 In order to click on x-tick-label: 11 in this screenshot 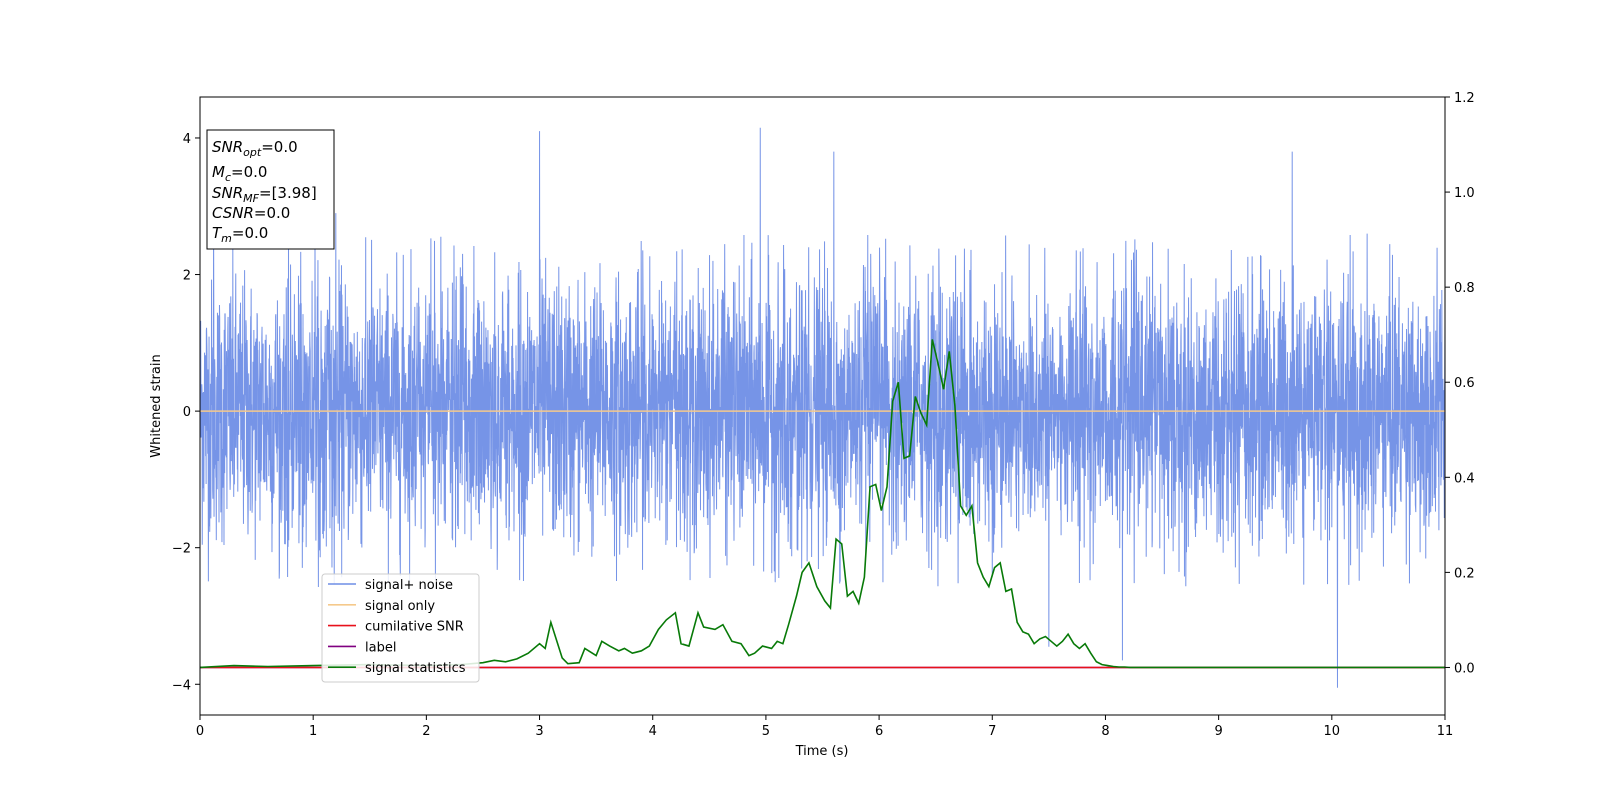, I will do `click(1445, 731)`.